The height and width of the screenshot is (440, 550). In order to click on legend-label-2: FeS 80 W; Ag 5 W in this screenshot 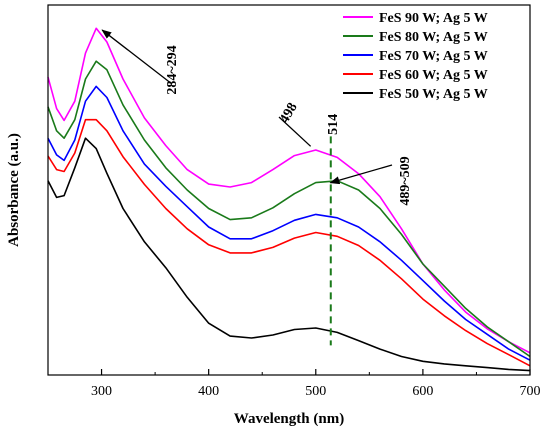, I will do `click(433, 37)`.